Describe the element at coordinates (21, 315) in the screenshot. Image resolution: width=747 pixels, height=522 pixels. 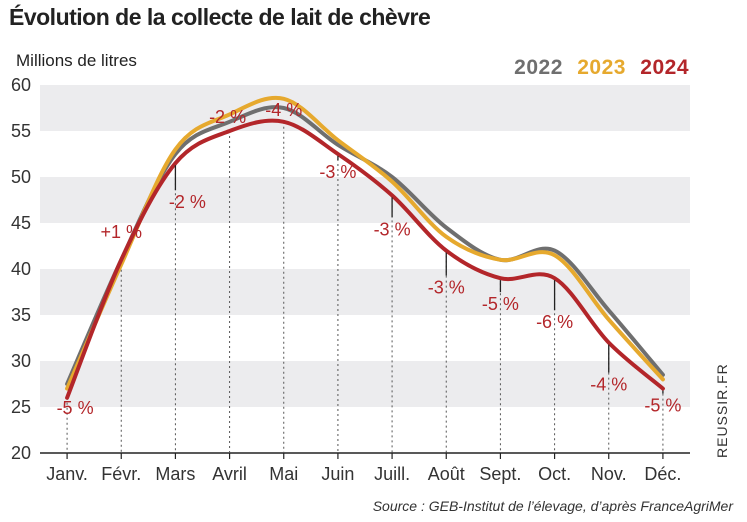
I see `y-tick-label: 35` at that location.